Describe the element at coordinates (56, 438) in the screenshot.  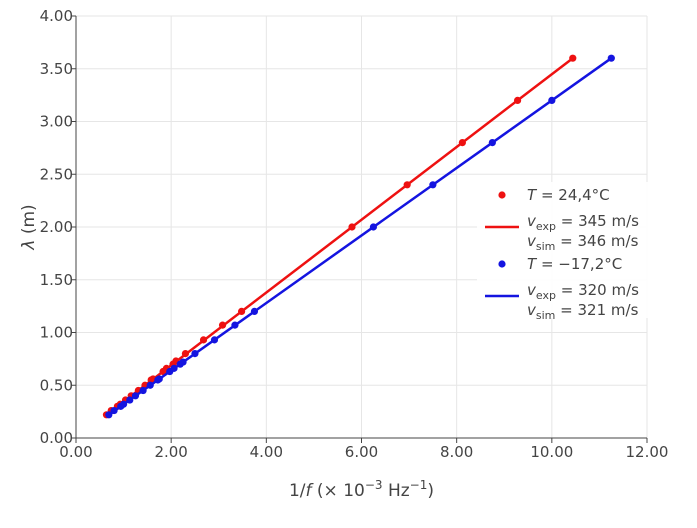
I see `y-tick-label: 0.00` at that location.